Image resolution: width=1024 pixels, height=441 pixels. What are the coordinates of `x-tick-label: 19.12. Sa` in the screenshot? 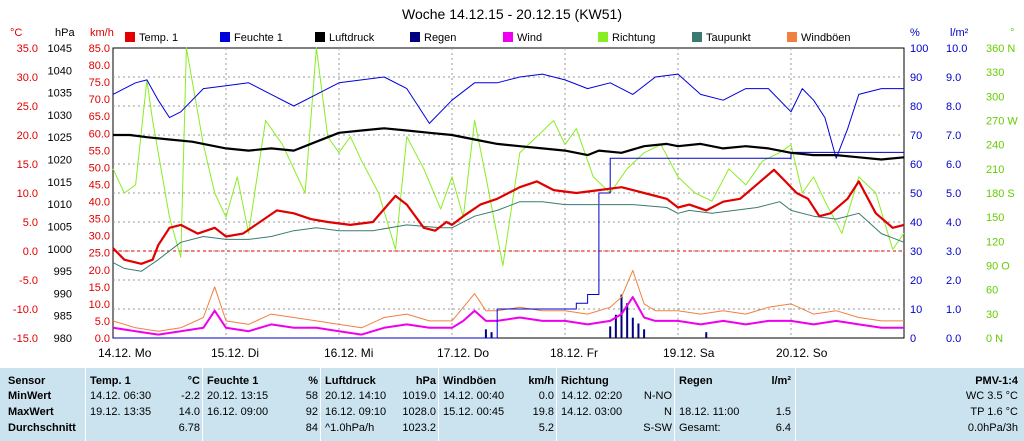 It's located at (689, 353).